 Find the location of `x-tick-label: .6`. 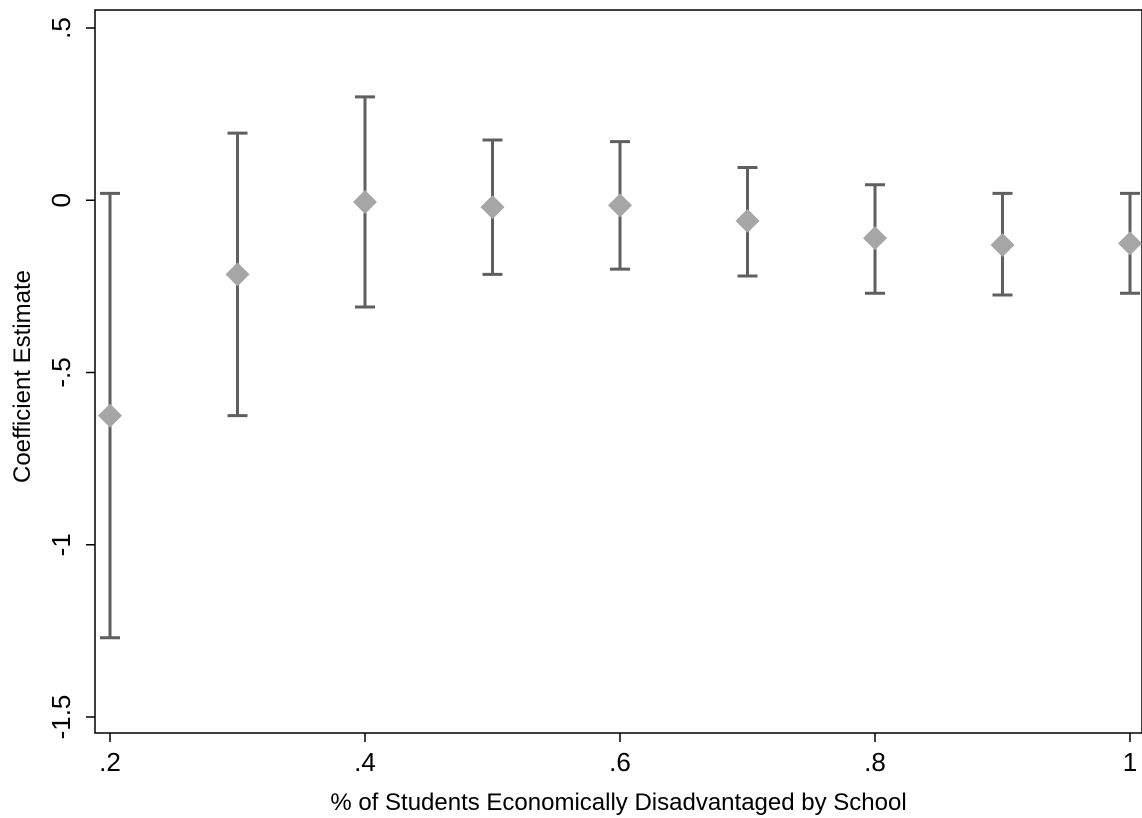

x-tick-label: .6 is located at coordinates (620, 762).